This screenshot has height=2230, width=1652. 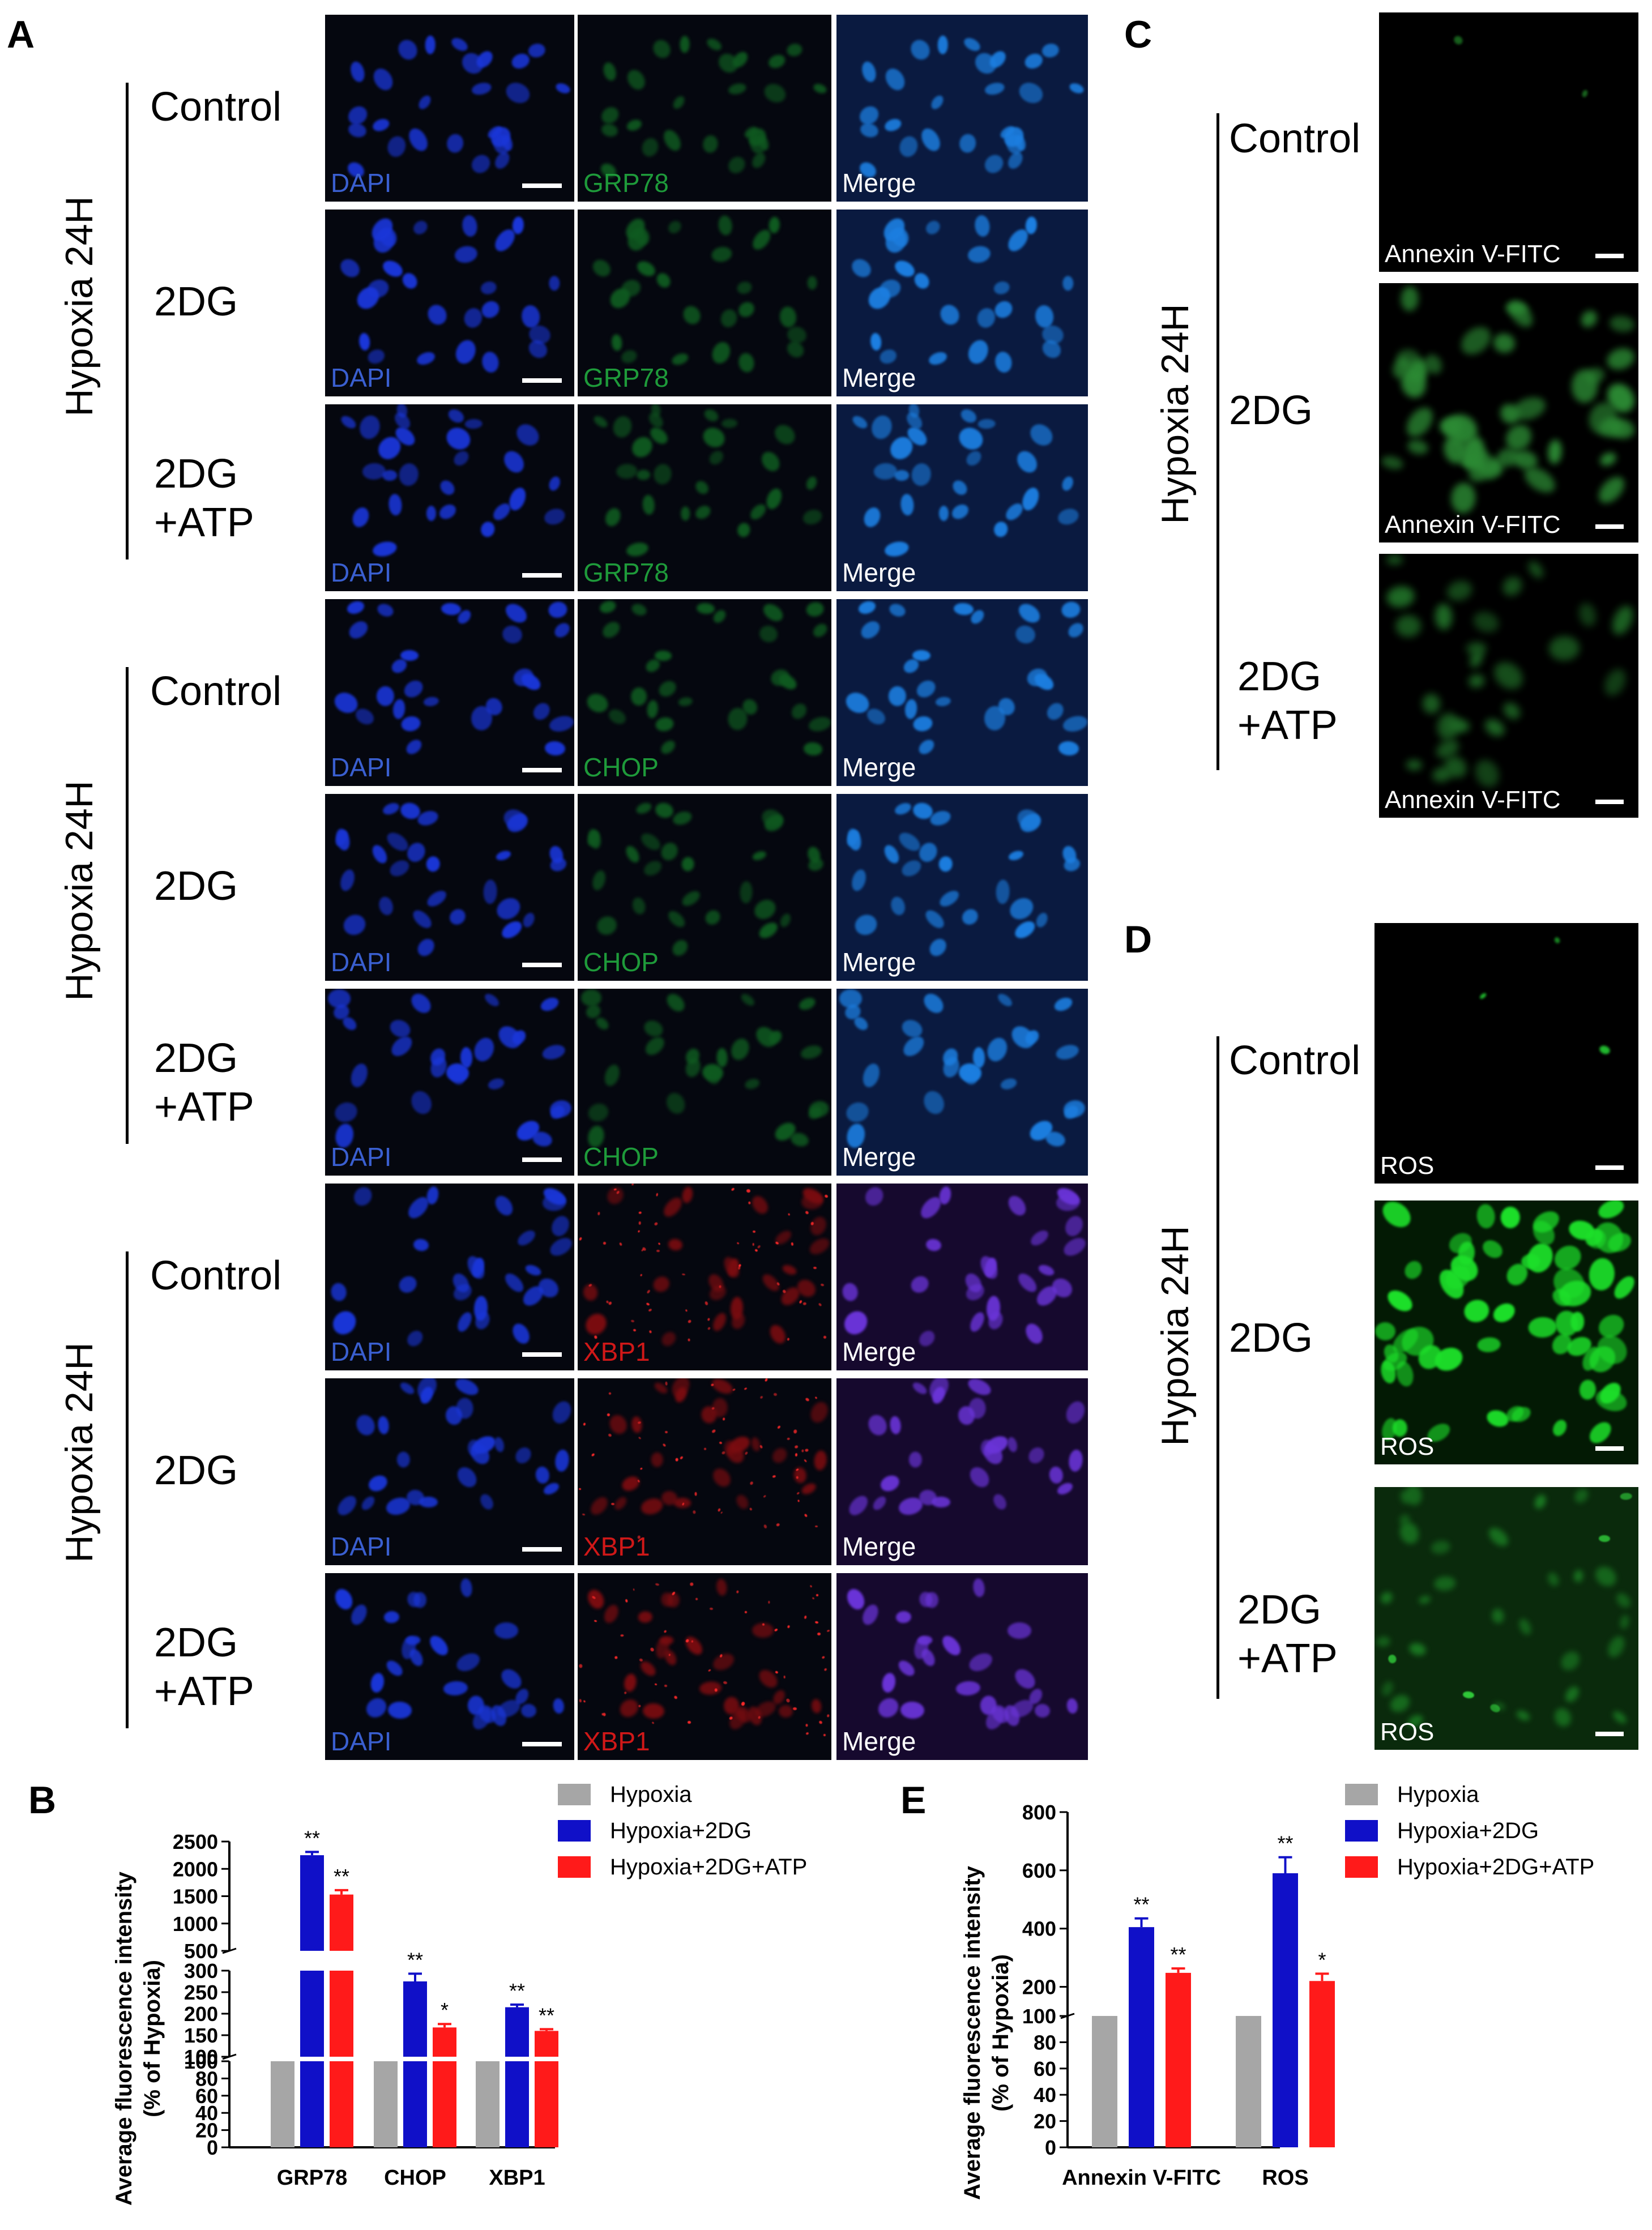 I want to click on group-bracket-line, so click(x=128, y=1489).